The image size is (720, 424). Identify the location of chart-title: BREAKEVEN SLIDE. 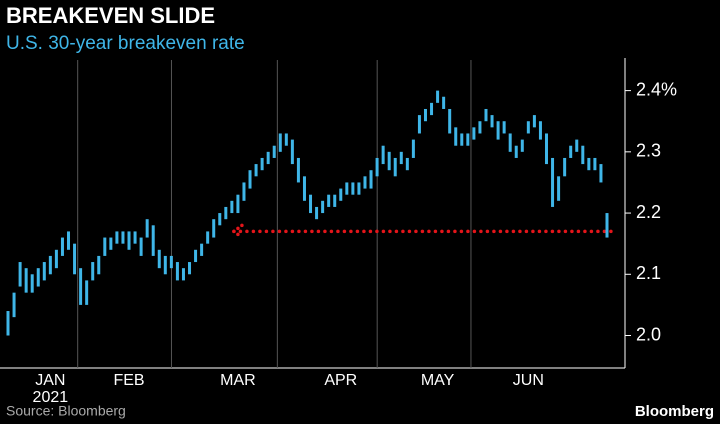
(110, 15).